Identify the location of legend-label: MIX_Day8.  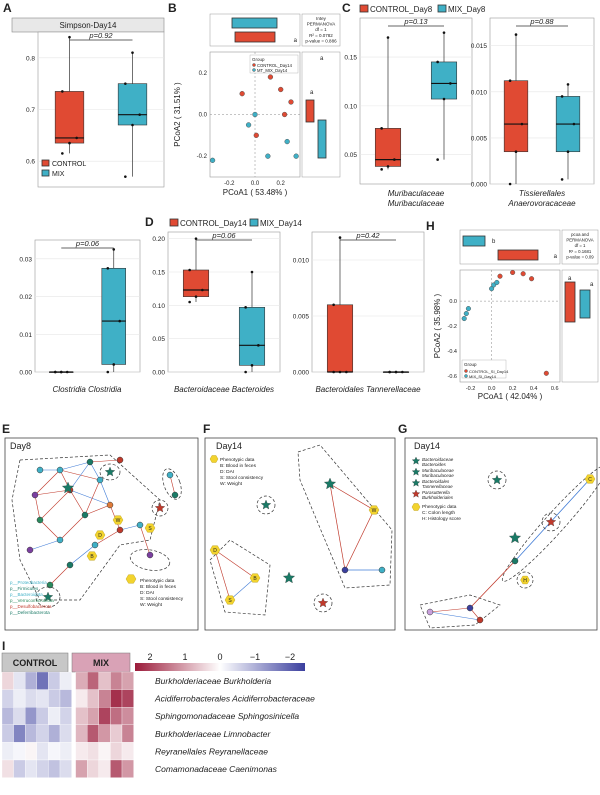
(467, 9).